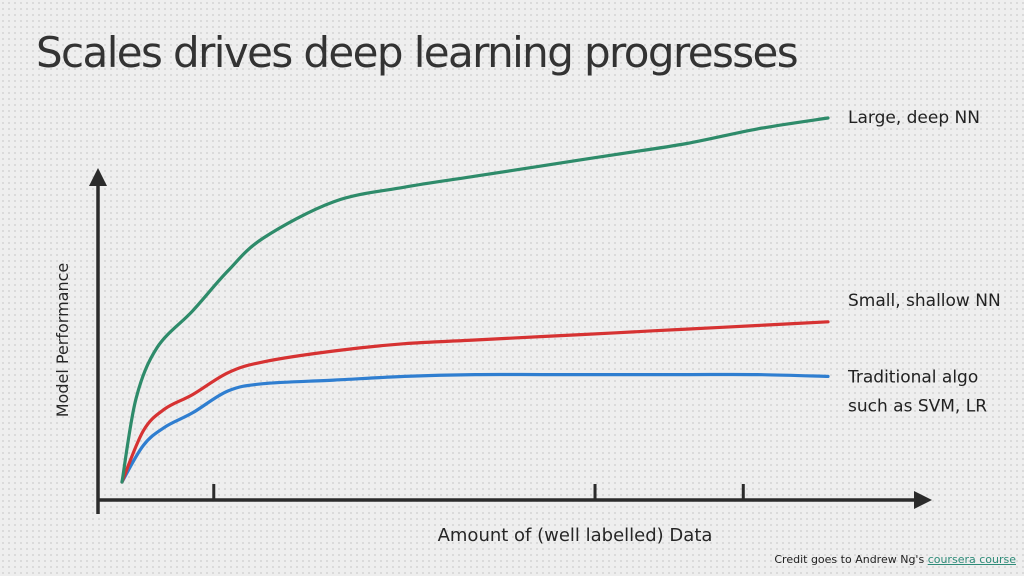 This screenshot has width=1024, height=576. Describe the element at coordinates (917, 391) in the screenshot. I see `series-label-traditional-algo: Traditional algo such as SVM, LR` at that location.